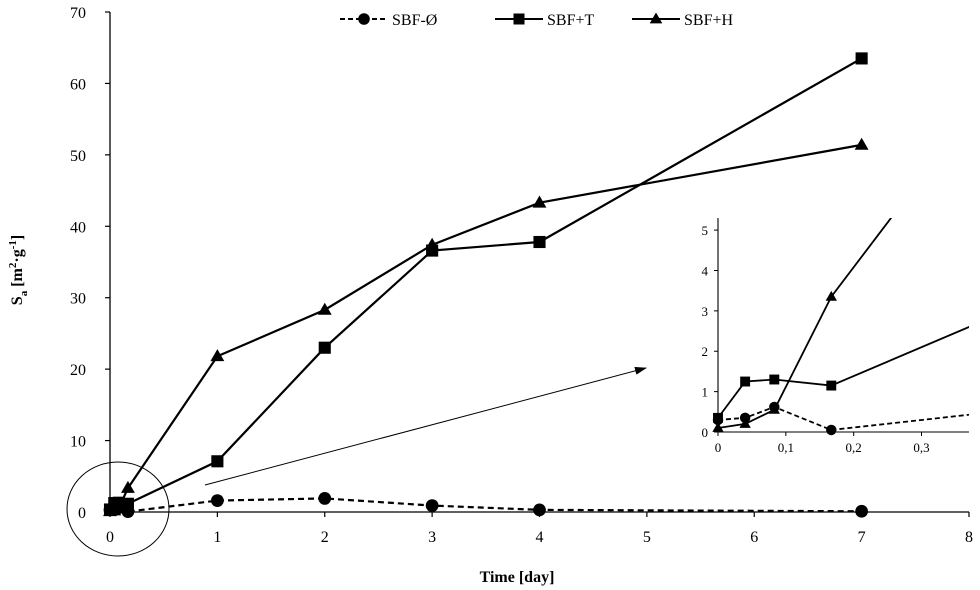  Describe the element at coordinates (647, 537) in the screenshot. I see `x-tick-label: 5` at that location.